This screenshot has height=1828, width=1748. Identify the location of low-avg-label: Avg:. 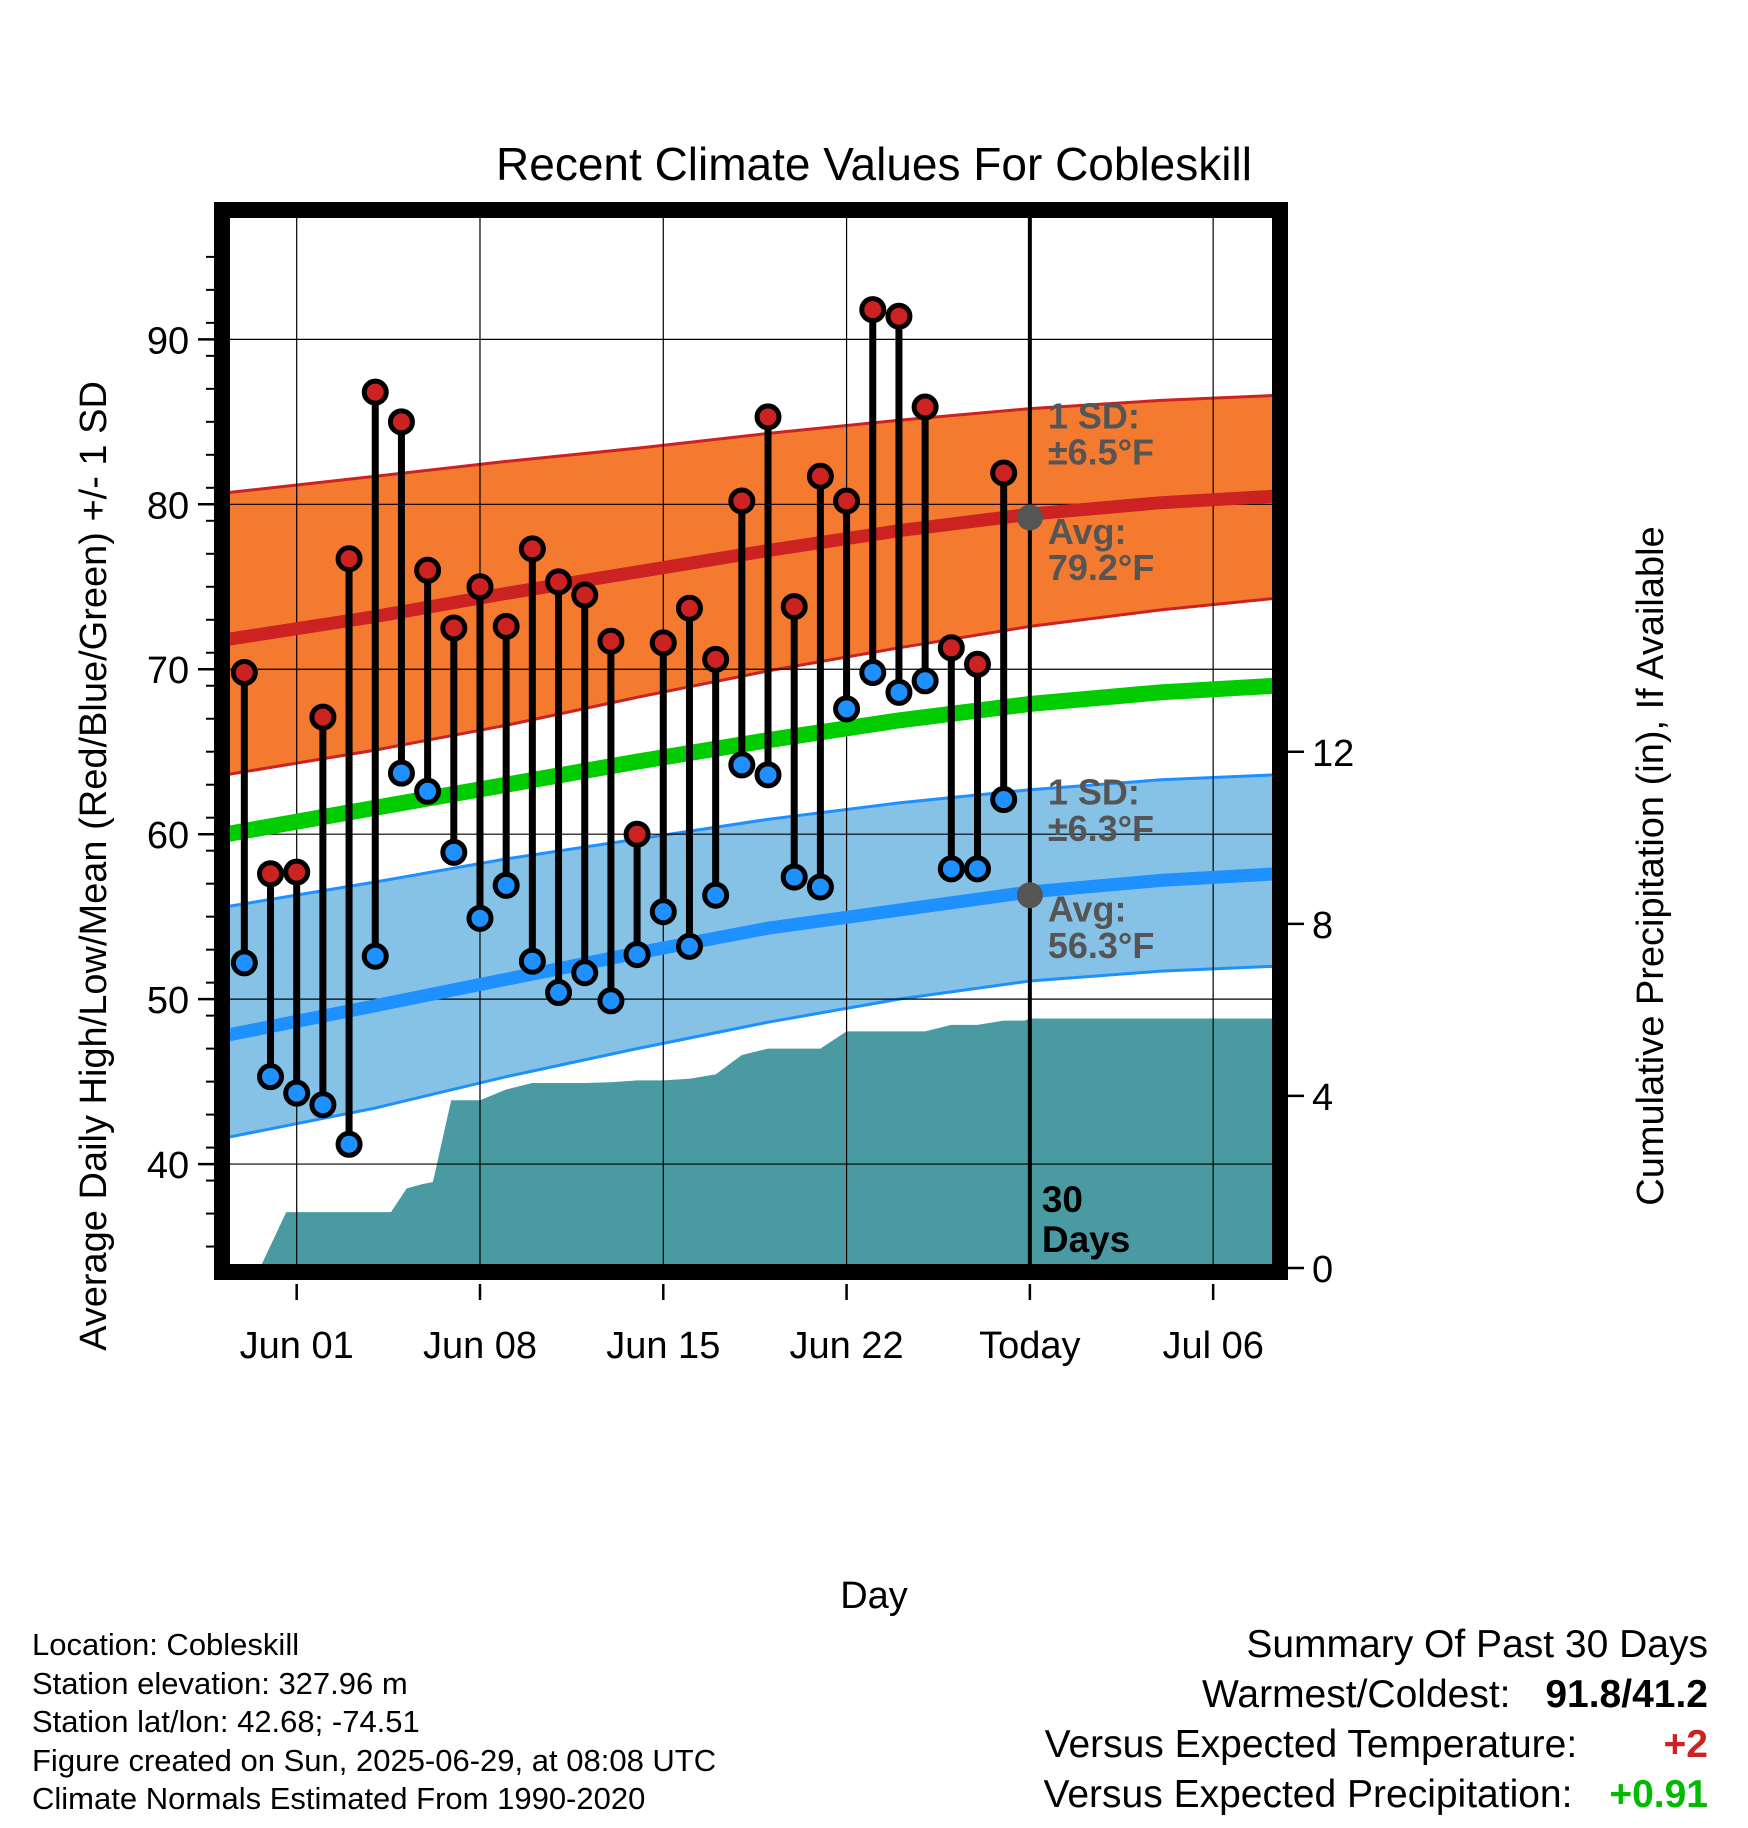
(1087, 909).